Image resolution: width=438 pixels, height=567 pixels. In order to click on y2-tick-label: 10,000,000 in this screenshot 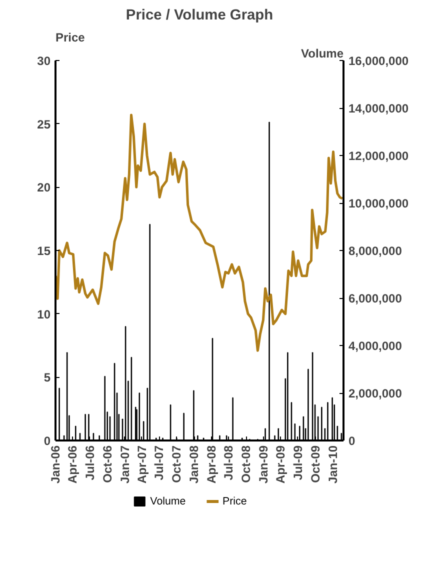, I will do `click(378, 203)`.